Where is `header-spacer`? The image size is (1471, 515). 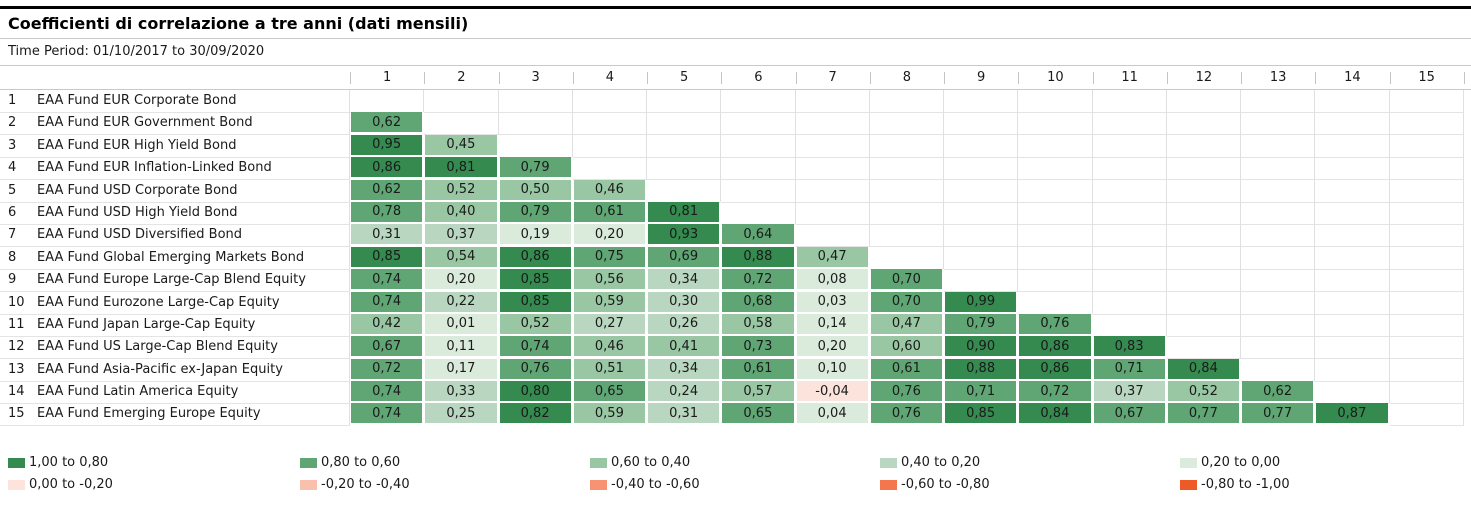 header-spacer is located at coordinates (190, 77).